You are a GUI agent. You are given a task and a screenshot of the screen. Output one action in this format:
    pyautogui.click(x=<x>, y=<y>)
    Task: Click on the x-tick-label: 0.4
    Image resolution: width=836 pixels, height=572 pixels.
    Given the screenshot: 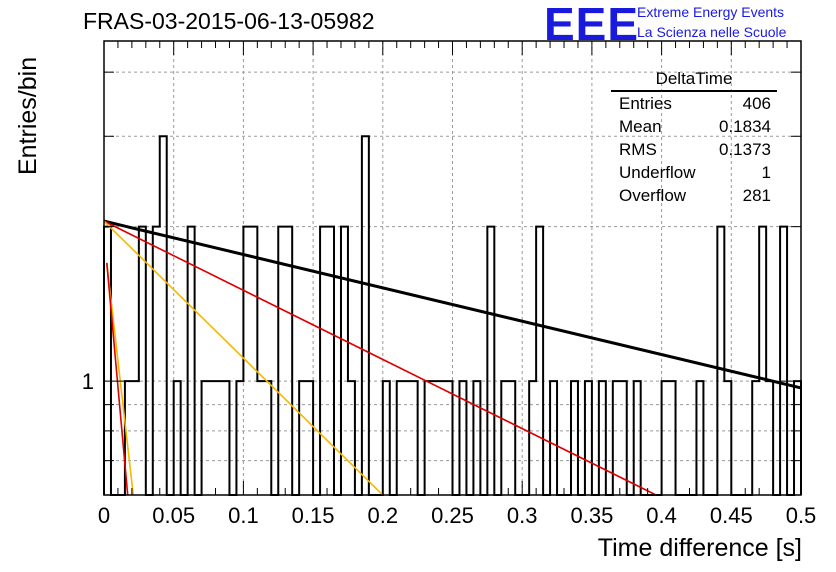 What is the action you would take?
    pyautogui.click(x=661, y=515)
    